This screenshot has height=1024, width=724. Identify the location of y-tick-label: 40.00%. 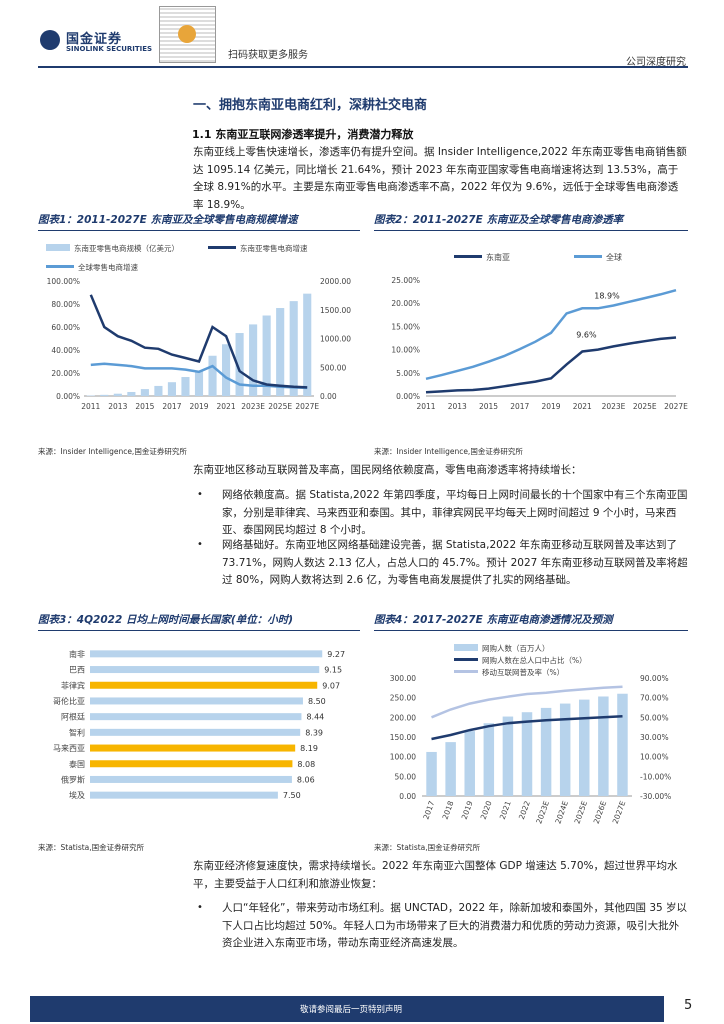
(65, 350).